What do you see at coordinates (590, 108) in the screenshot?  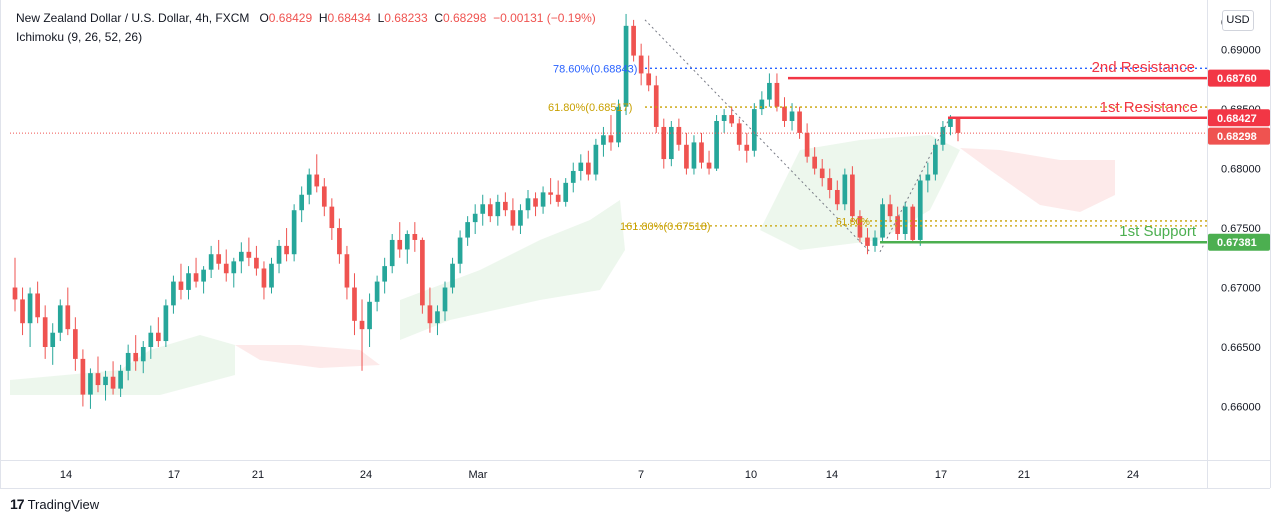 I see `fib-level-label: 61.80%(0.68517)` at bounding box center [590, 108].